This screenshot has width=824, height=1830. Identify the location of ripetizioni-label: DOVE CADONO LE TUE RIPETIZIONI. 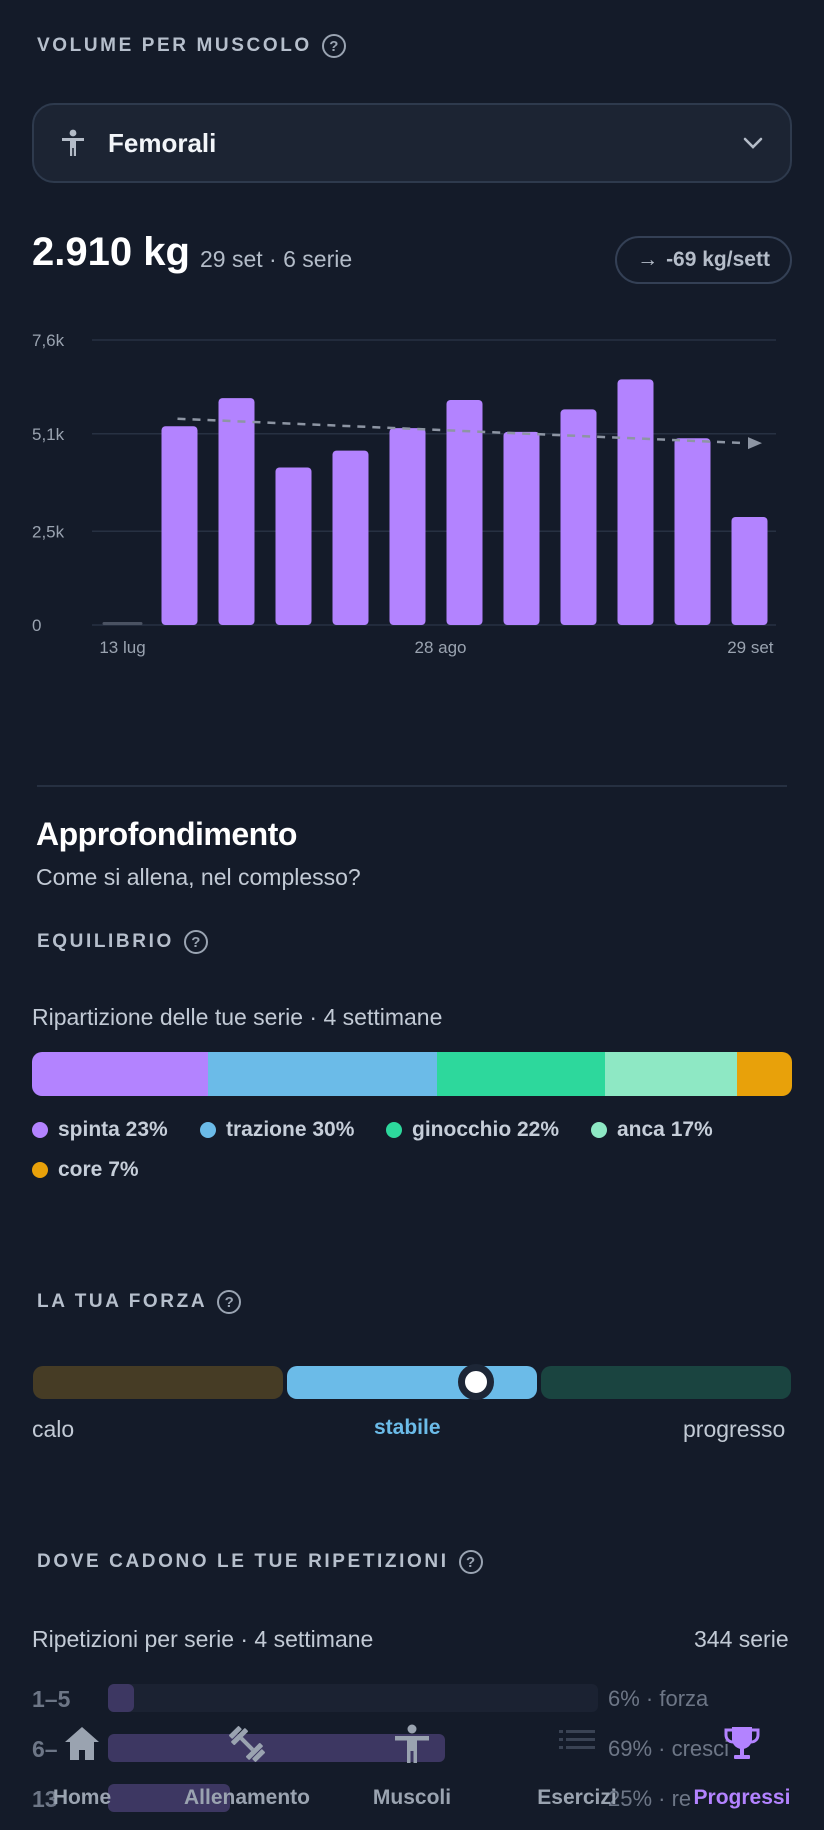
(243, 1561).